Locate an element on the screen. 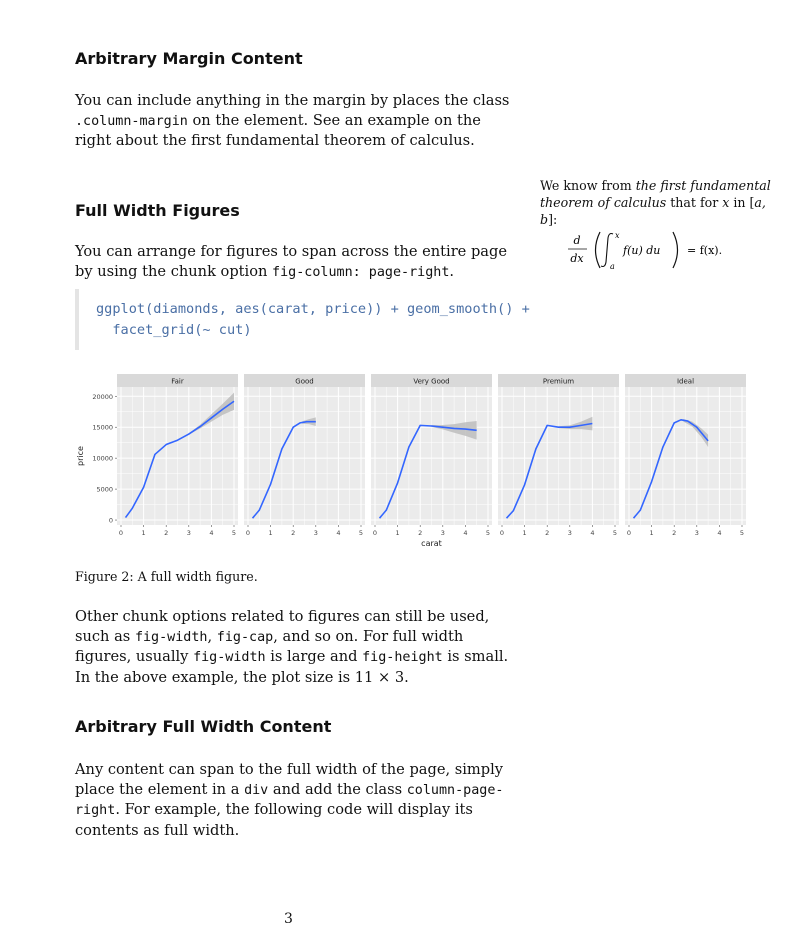 This screenshot has height=938, width=790. svg-text: = f(x). is located at coordinates (704, 250).